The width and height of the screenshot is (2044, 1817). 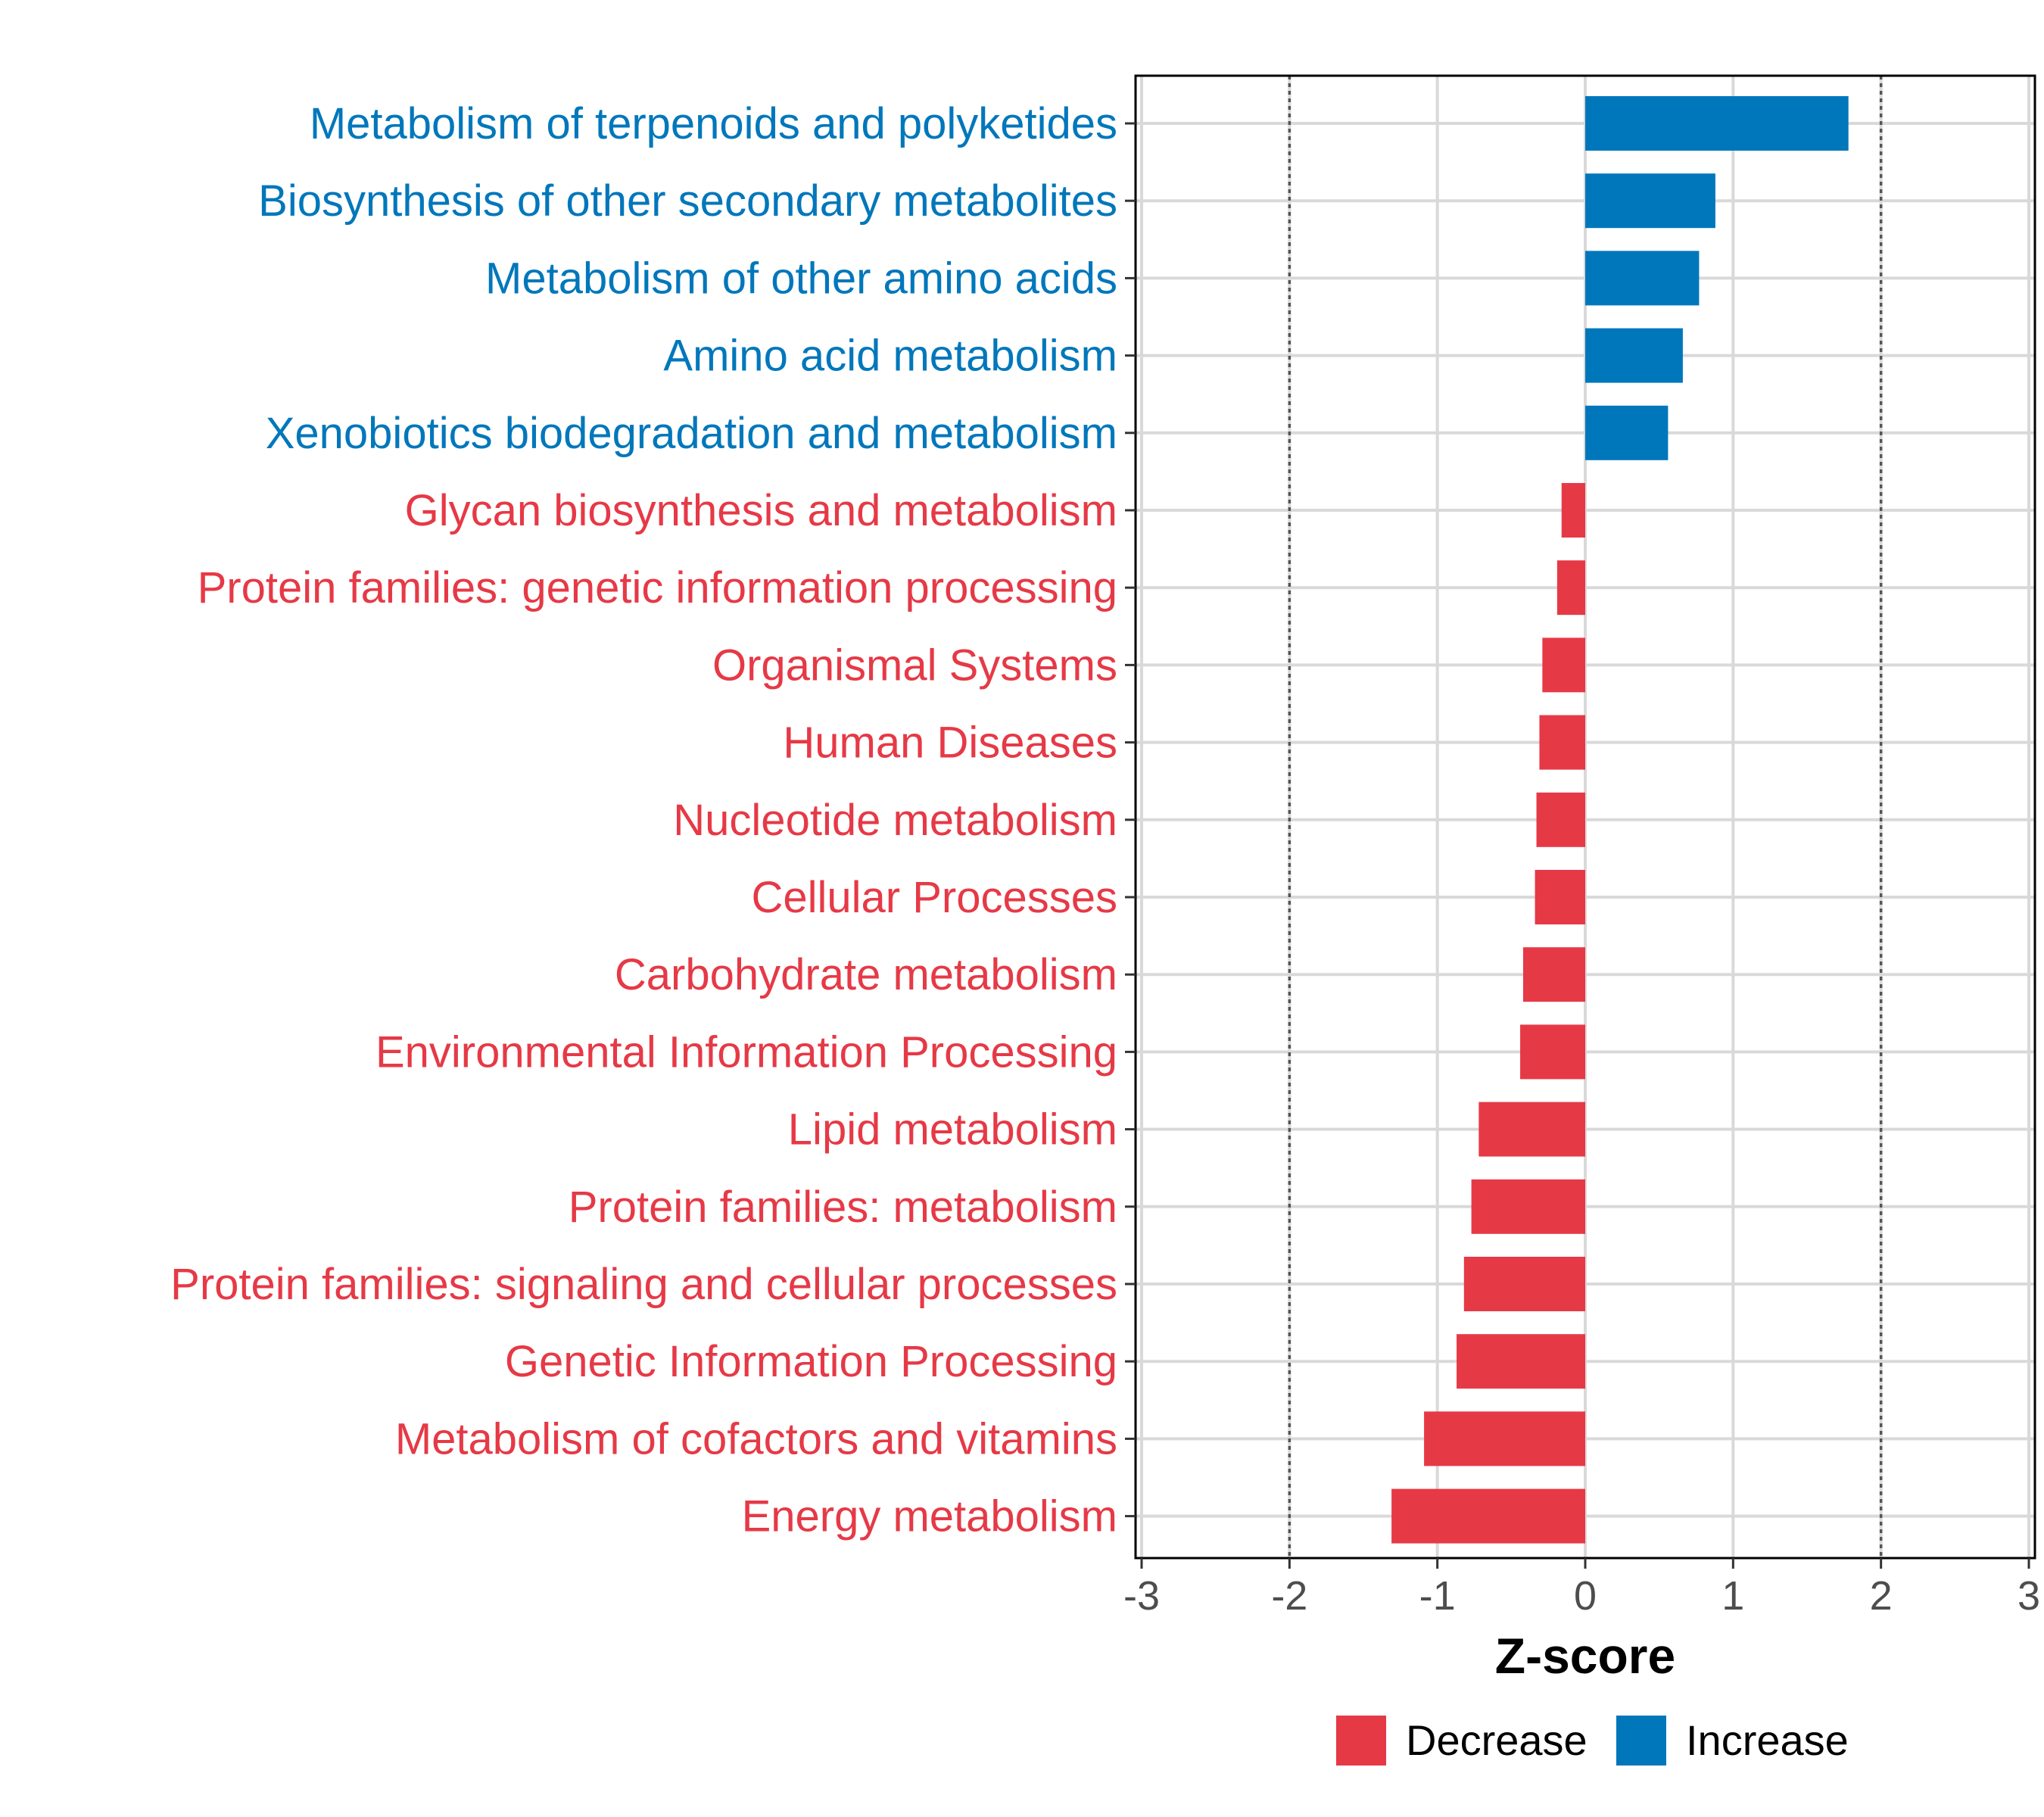 What do you see at coordinates (1767, 1740) in the screenshot?
I see `legend-label: Increase` at bounding box center [1767, 1740].